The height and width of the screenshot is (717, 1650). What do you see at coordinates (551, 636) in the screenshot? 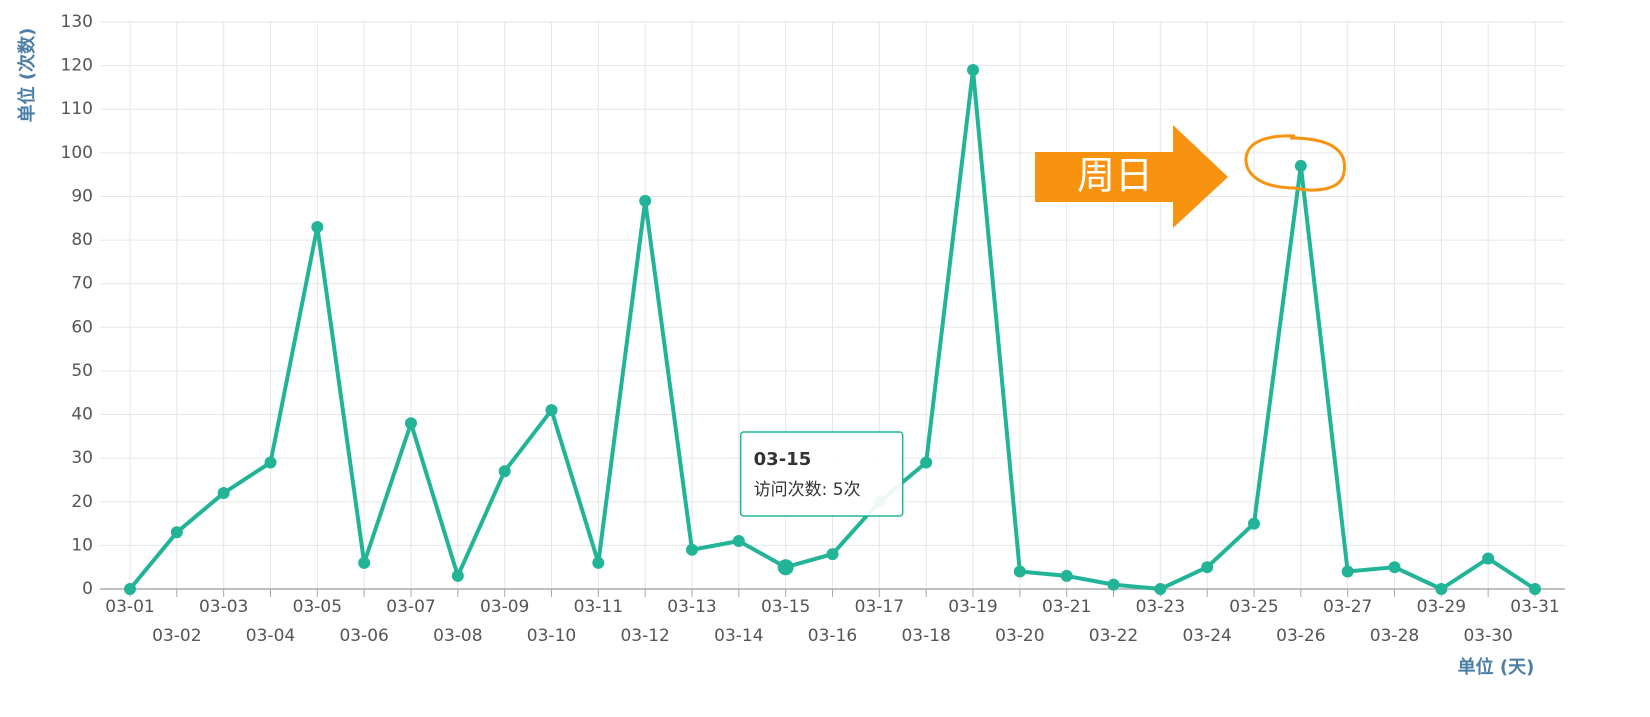
I see `x-tick-label: 03-10` at bounding box center [551, 636].